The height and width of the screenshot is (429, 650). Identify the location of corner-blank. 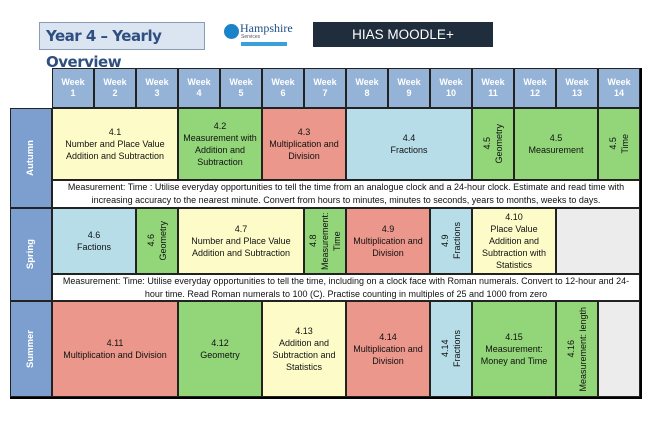
(31, 88).